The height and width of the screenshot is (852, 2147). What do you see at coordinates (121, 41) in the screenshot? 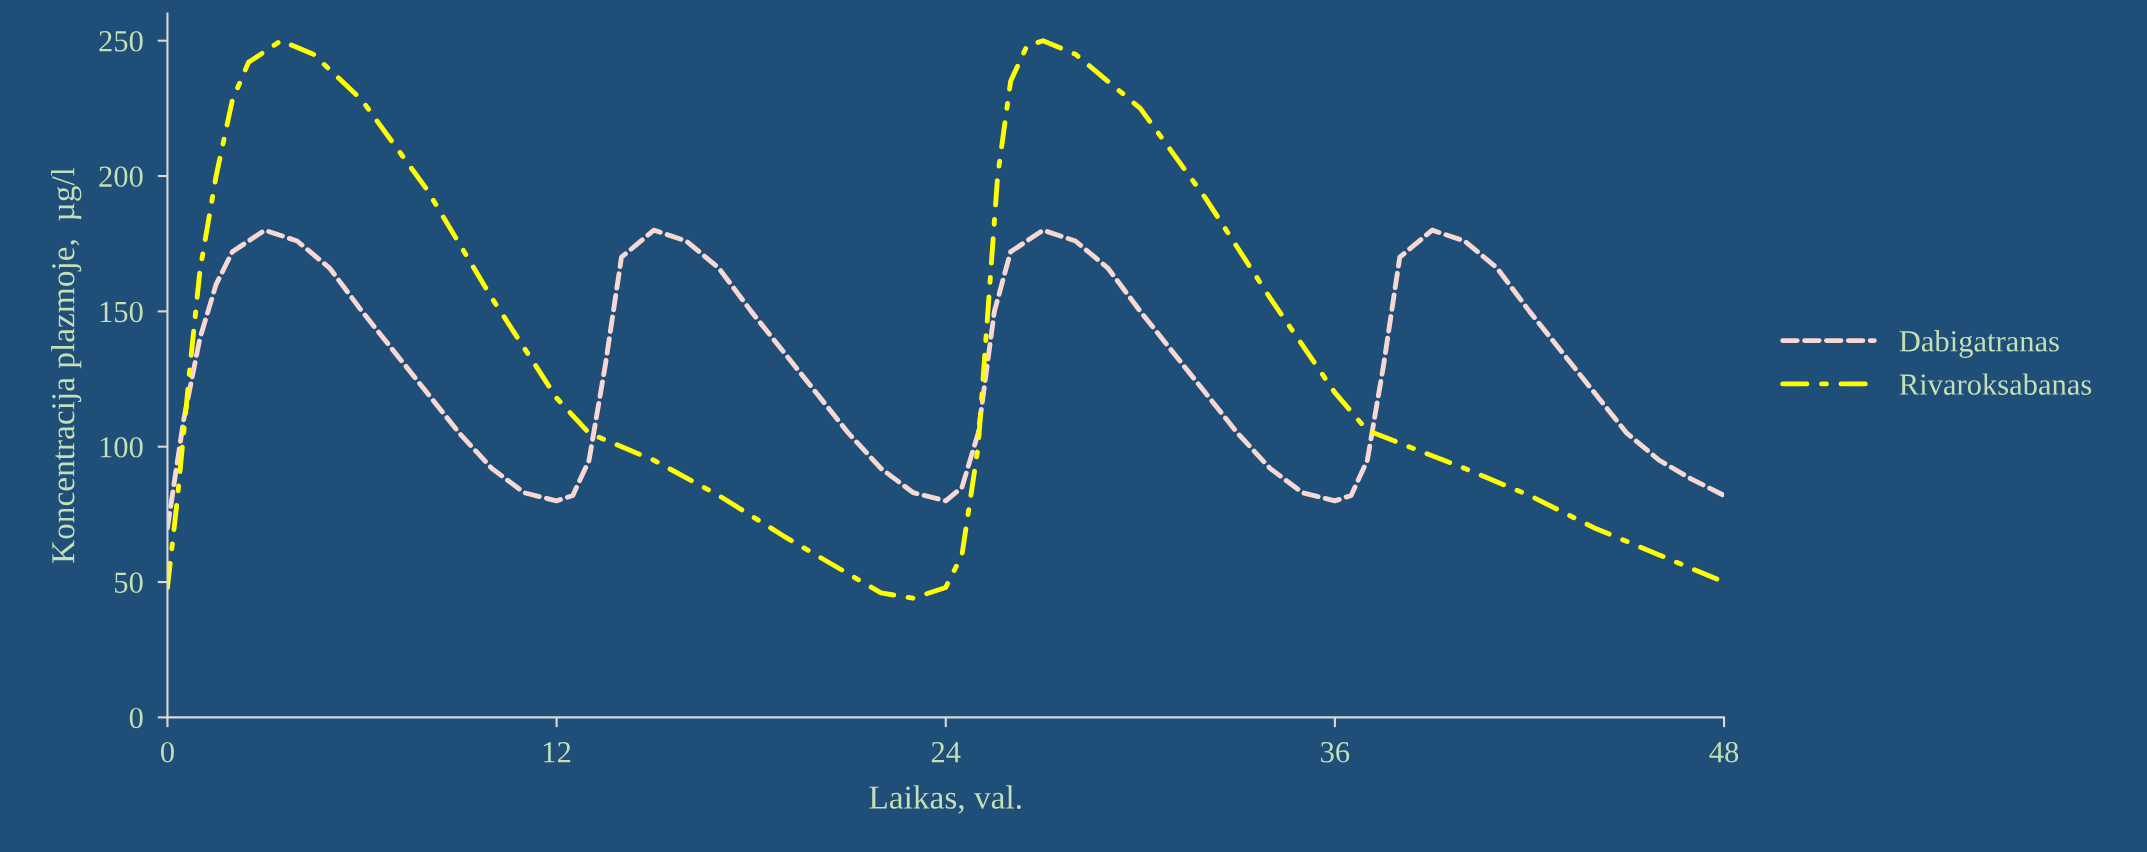
I see `y-tick-label: 250` at bounding box center [121, 41].